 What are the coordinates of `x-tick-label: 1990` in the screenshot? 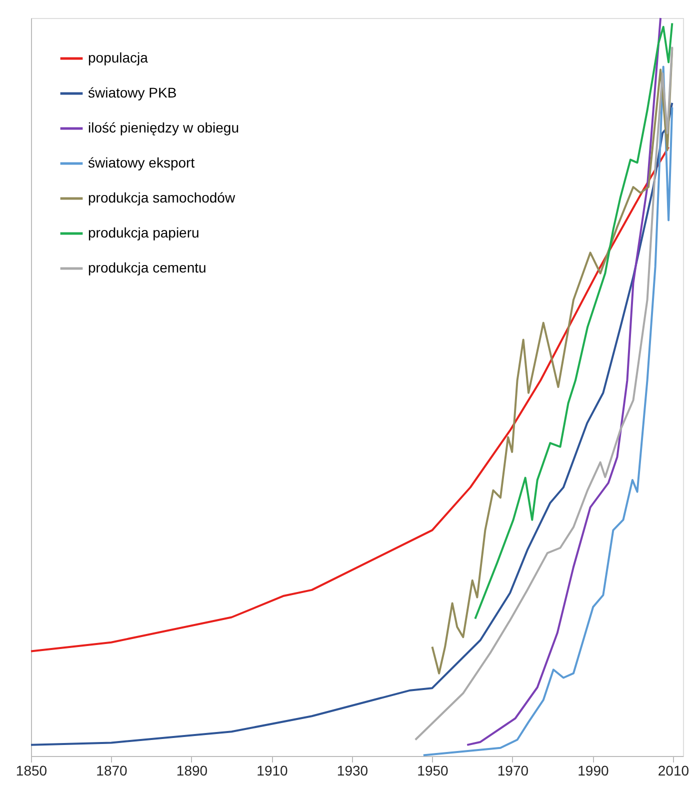 It's located at (594, 770).